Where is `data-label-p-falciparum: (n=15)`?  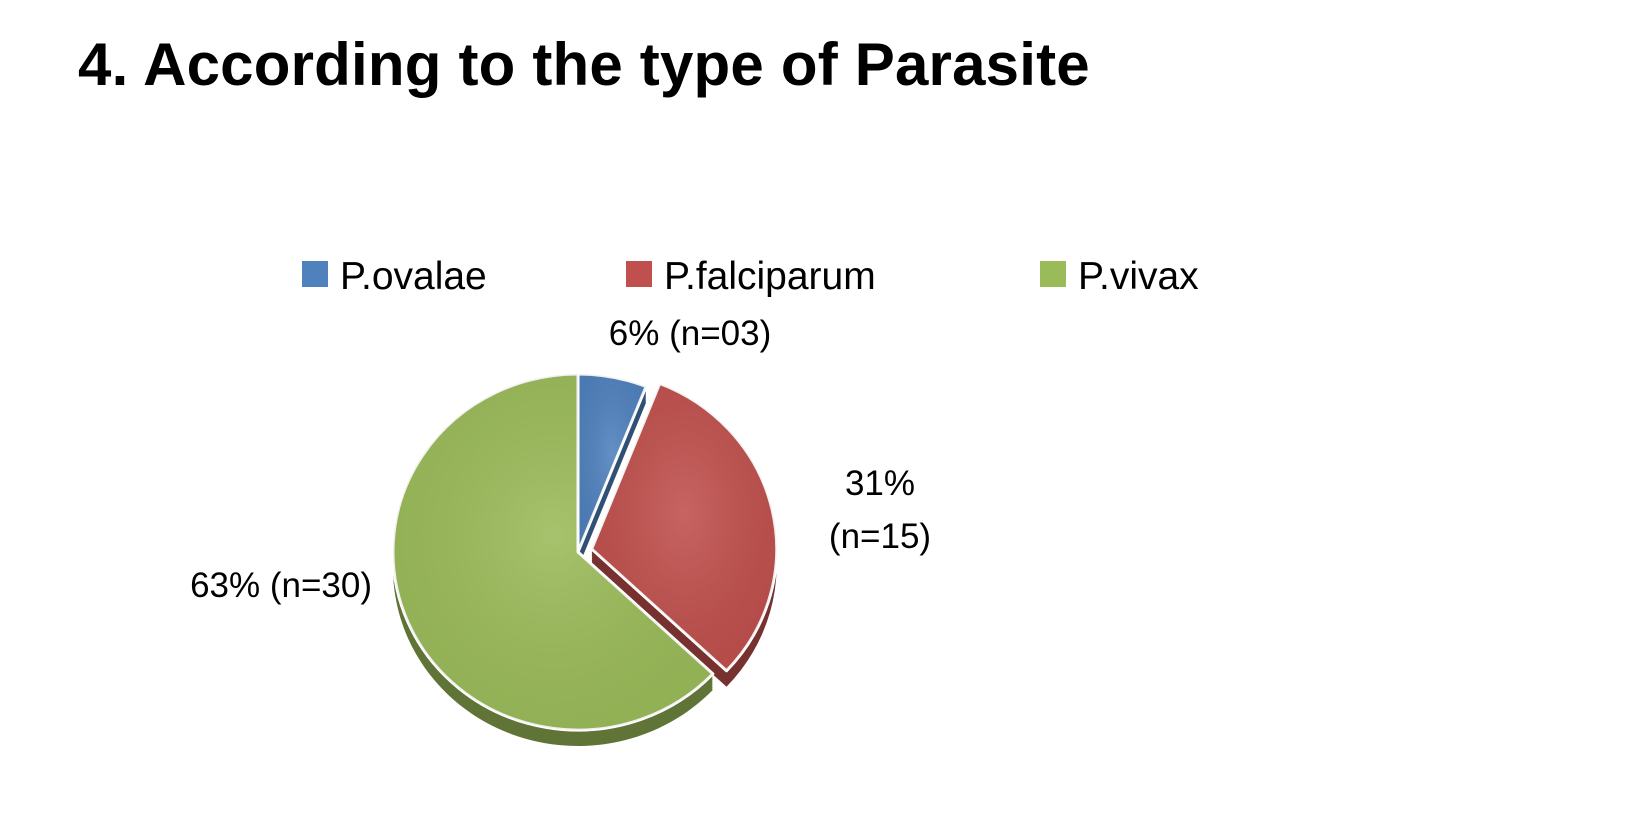 data-label-p-falciparum: (n=15) is located at coordinates (880, 536).